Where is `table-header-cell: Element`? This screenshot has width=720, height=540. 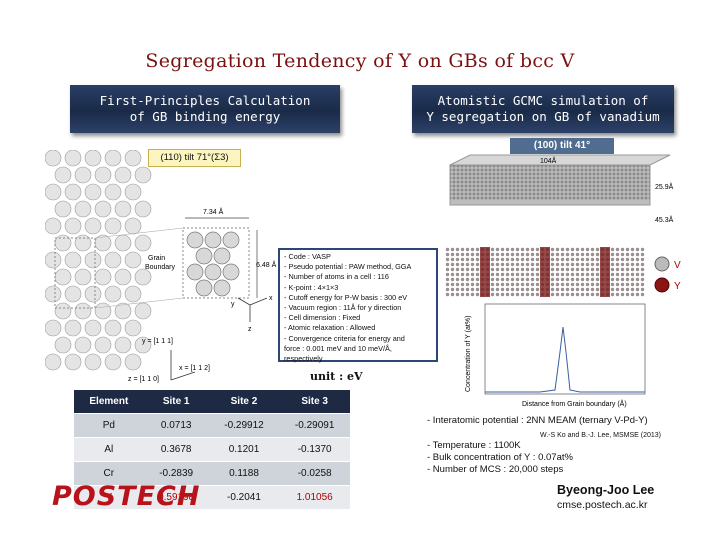
table-header-cell: Element is located at coordinates (109, 402).